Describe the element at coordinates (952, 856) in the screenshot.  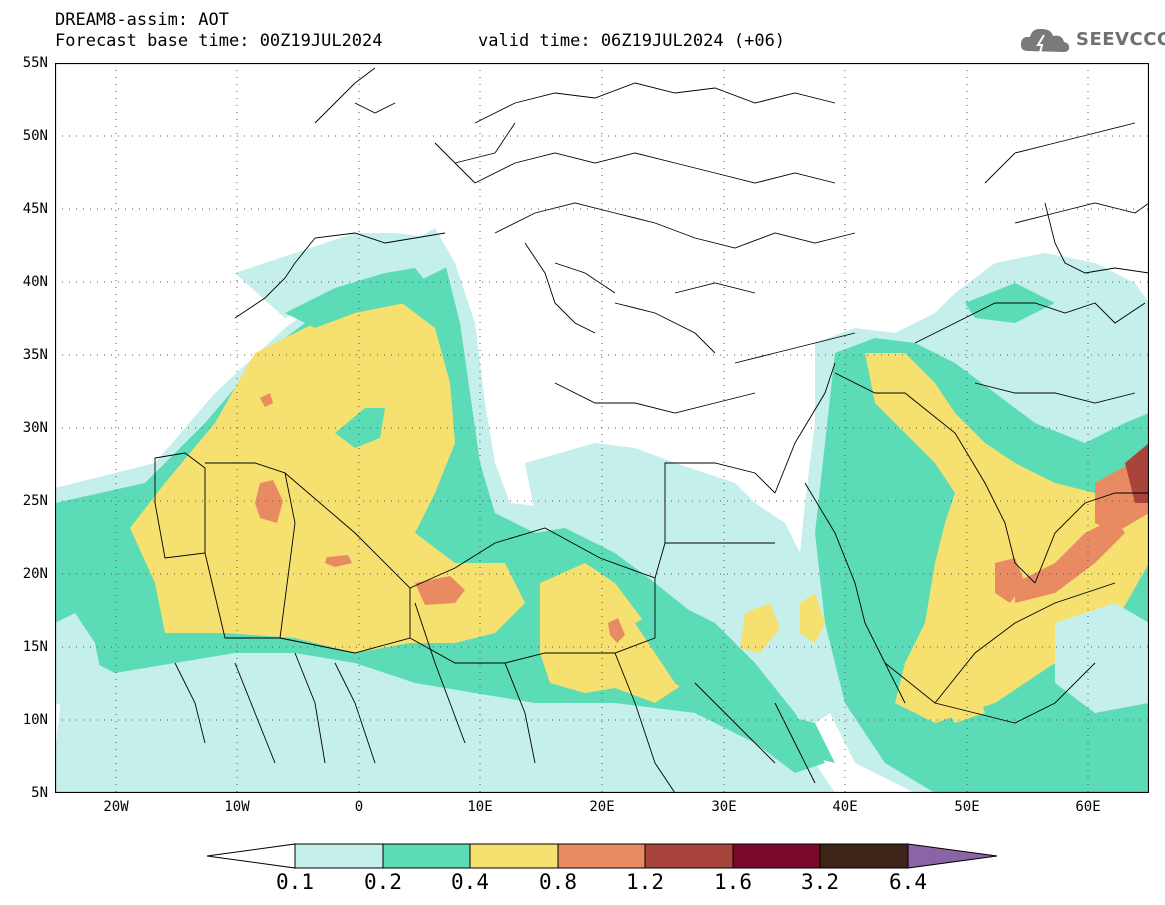
I see `colorbar-high-arrow` at that location.